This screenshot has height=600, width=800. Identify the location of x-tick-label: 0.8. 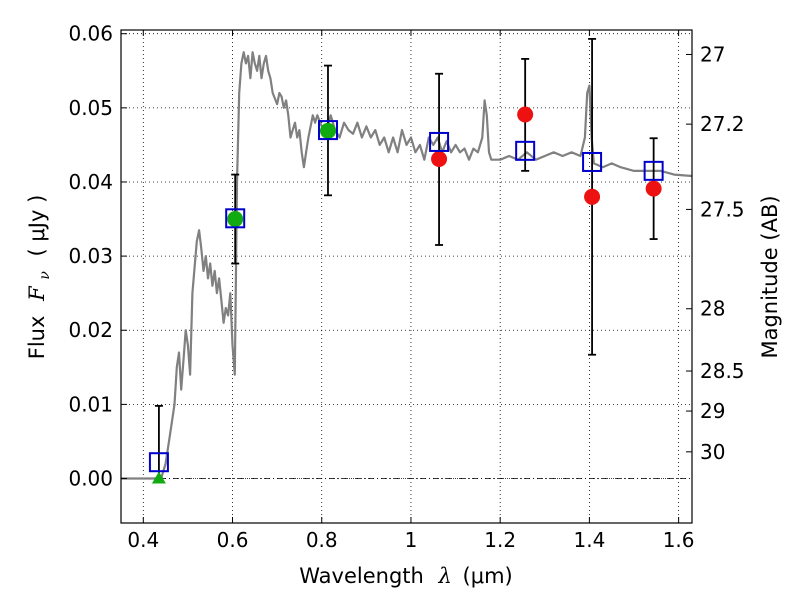
(322, 540).